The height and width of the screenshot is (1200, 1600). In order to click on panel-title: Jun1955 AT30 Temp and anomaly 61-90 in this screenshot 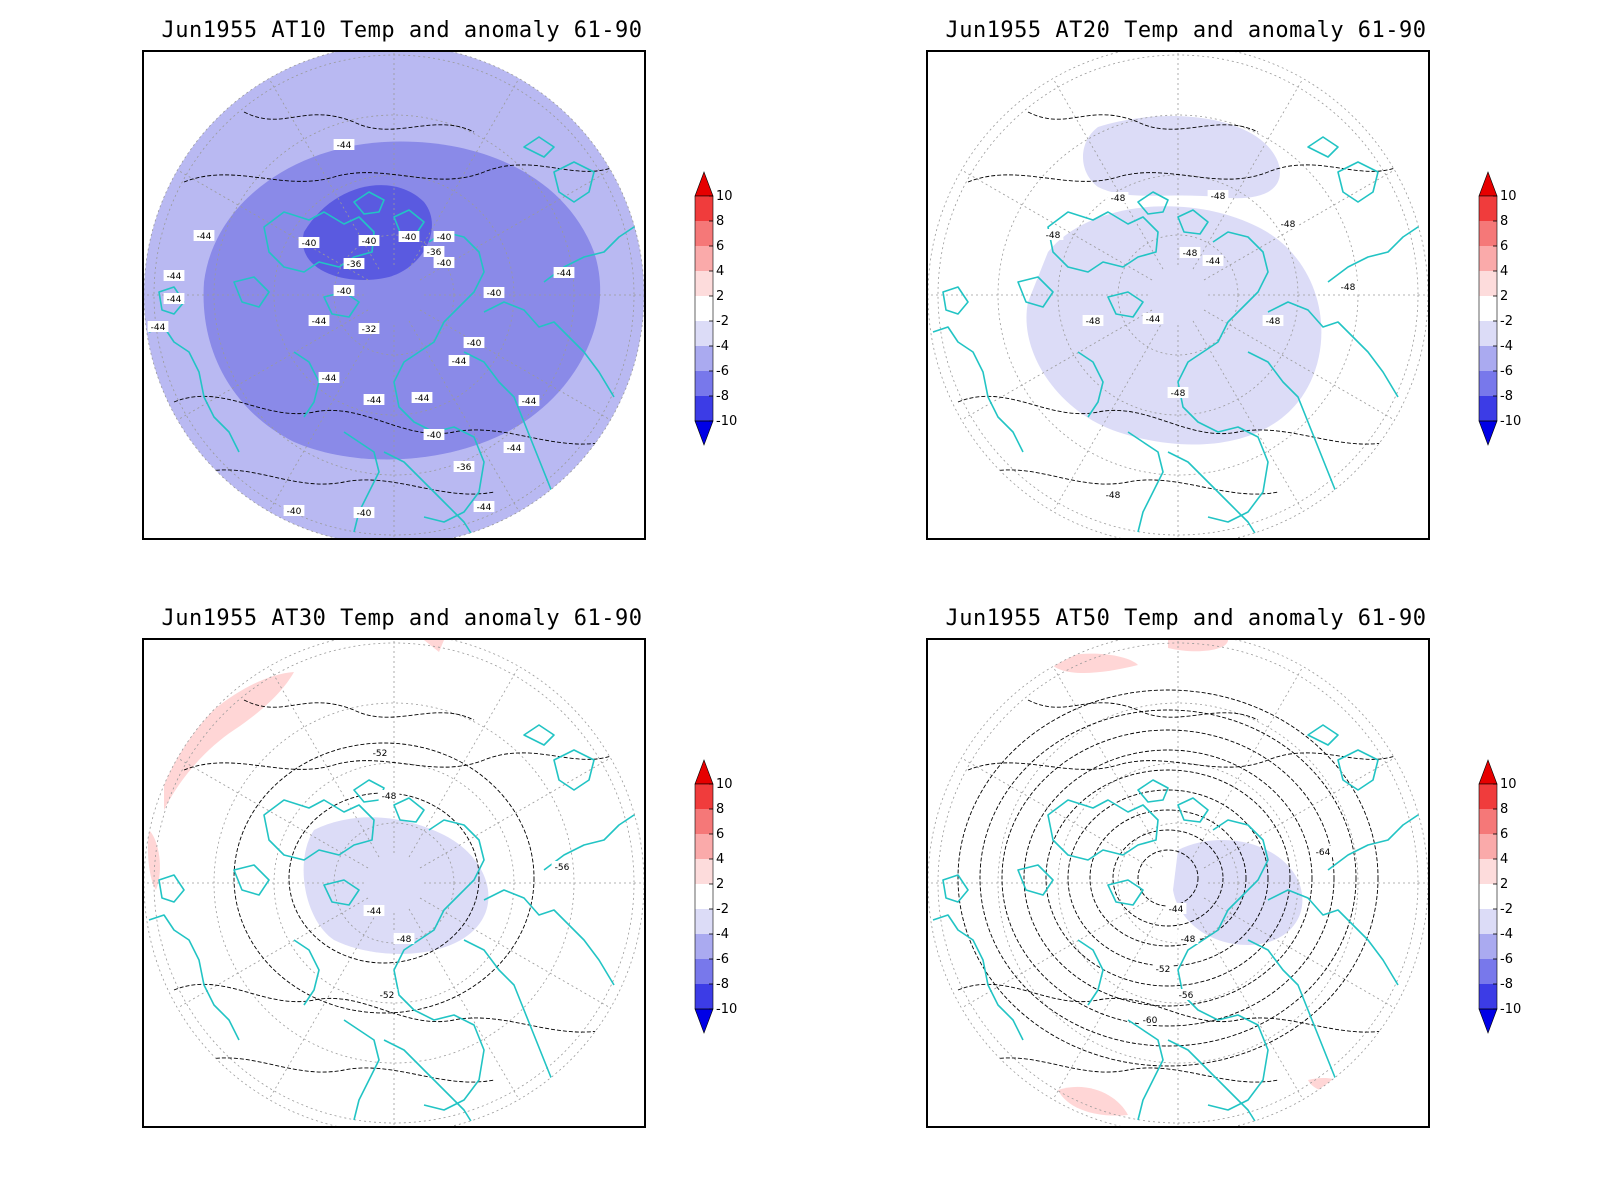, I will do `click(402, 618)`.